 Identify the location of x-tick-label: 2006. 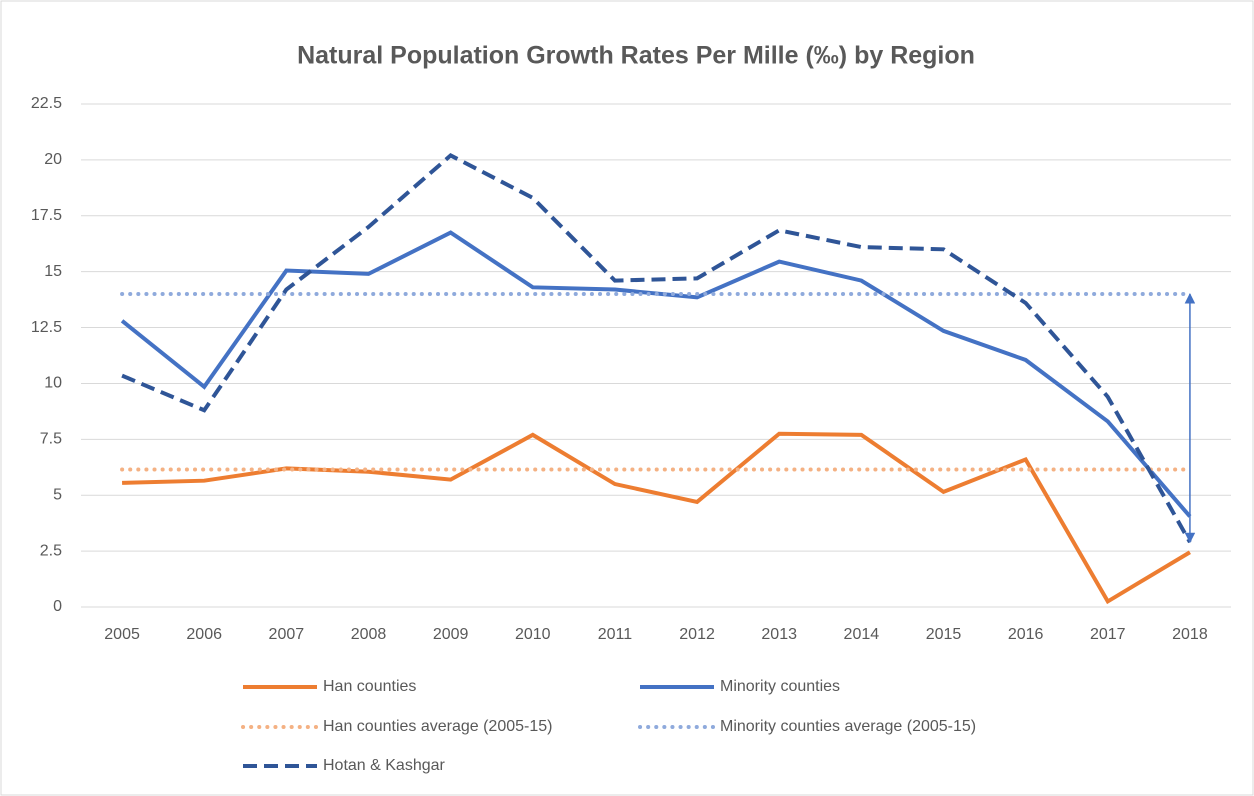
(204, 634).